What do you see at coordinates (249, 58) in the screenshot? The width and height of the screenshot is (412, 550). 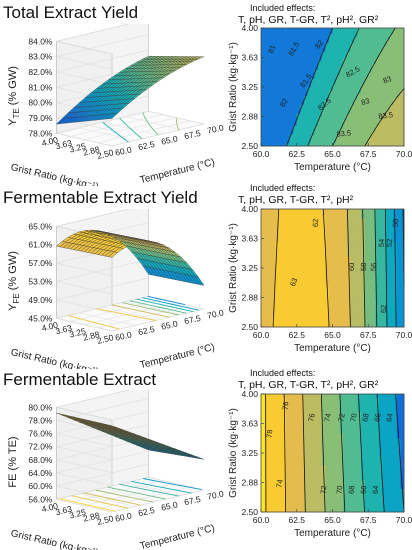 I see `y-tick-label: 3.63` at bounding box center [249, 58].